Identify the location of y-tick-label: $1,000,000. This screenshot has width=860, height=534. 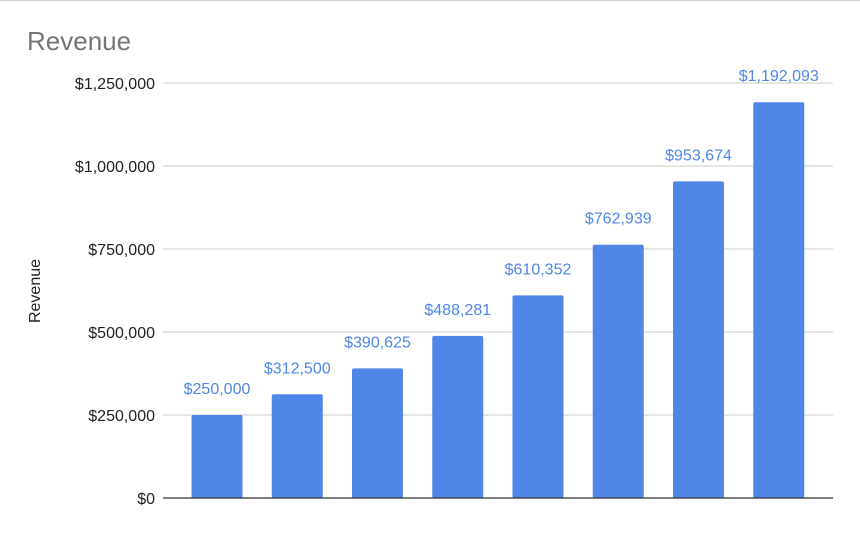
(115, 167).